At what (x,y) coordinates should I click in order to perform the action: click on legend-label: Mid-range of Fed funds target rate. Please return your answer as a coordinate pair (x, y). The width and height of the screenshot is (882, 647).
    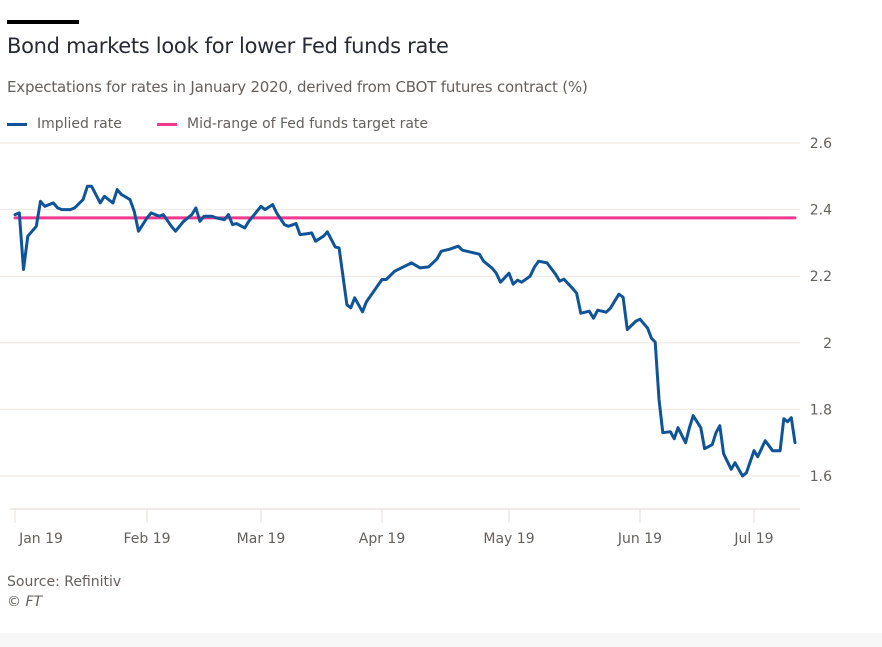
    Looking at the image, I should click on (308, 124).